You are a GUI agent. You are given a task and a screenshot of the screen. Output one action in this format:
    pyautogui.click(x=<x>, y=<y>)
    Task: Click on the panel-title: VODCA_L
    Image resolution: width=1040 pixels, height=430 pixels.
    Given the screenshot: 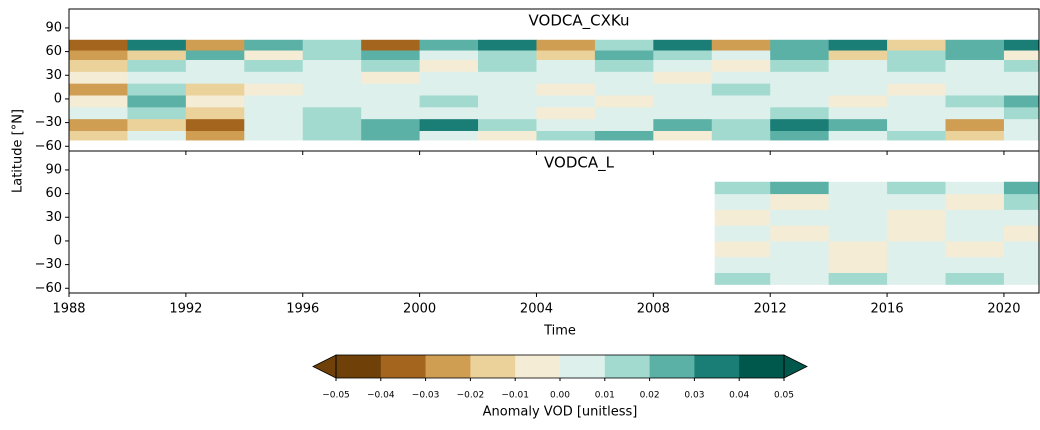 What is the action you would take?
    pyautogui.click(x=579, y=163)
    